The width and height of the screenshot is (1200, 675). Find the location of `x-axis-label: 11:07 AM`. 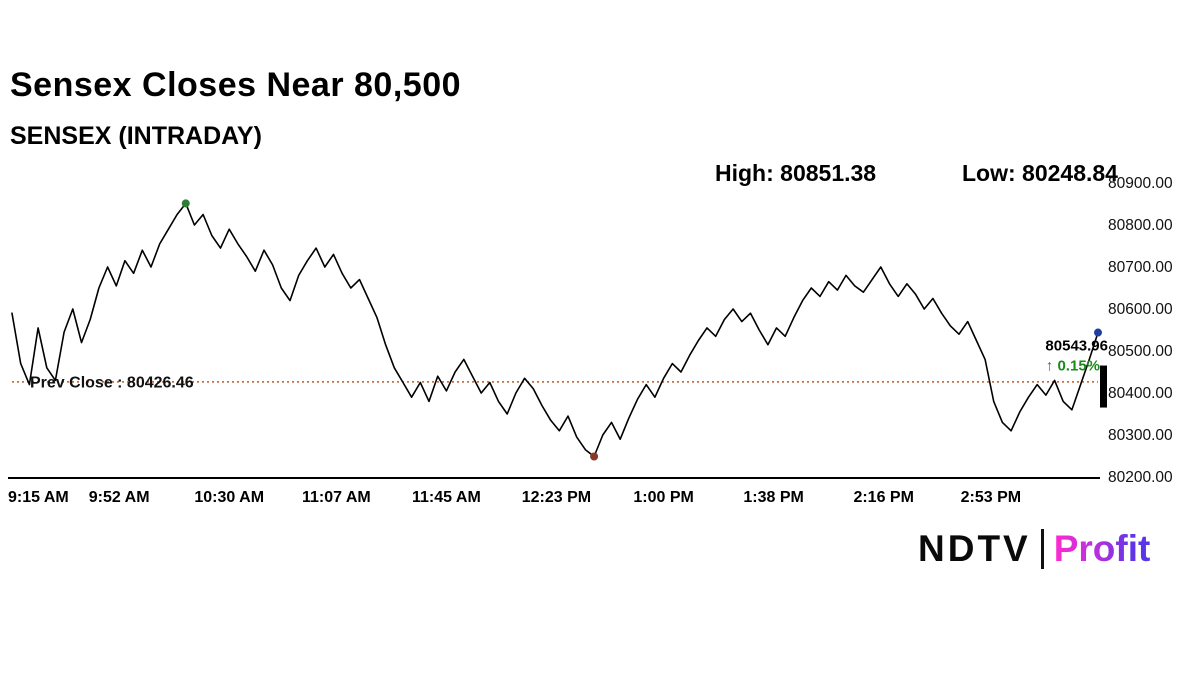

x-axis-label: 11:07 AM is located at coordinates (336, 497).